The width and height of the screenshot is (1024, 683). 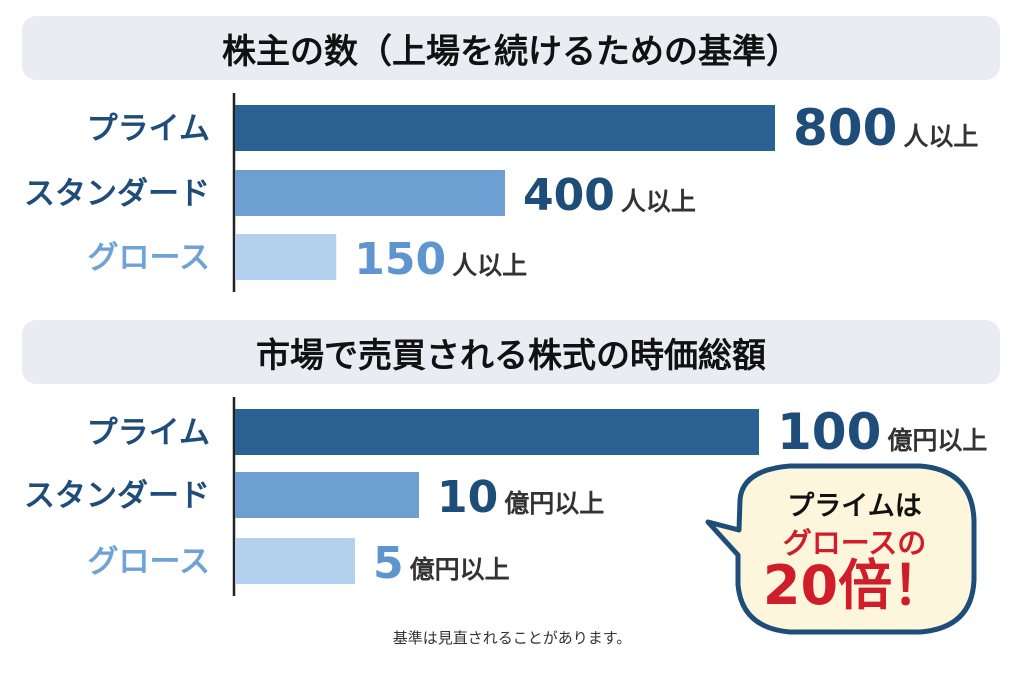 I want to click on chart-2-value-prime: 100 億円以上, so click(x=882, y=432).